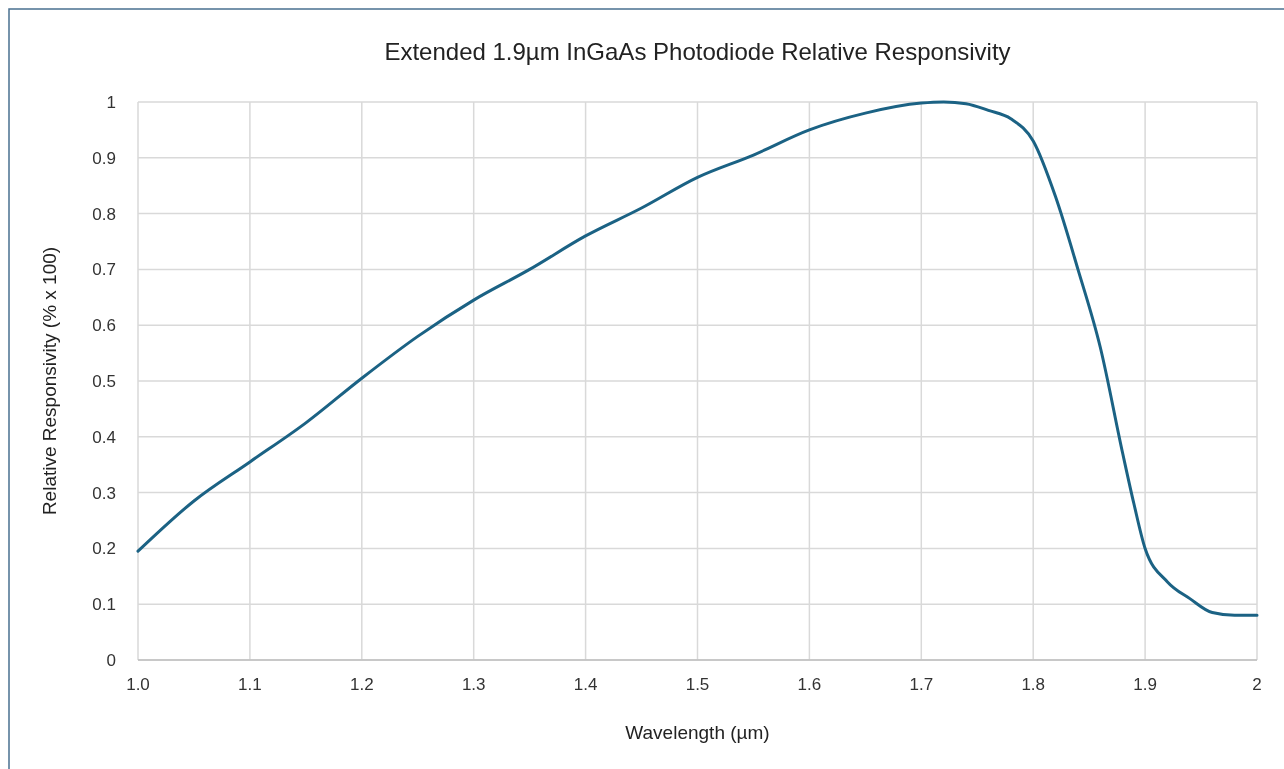  What do you see at coordinates (104, 270) in the screenshot?
I see `y-tick-label: 0.7` at bounding box center [104, 270].